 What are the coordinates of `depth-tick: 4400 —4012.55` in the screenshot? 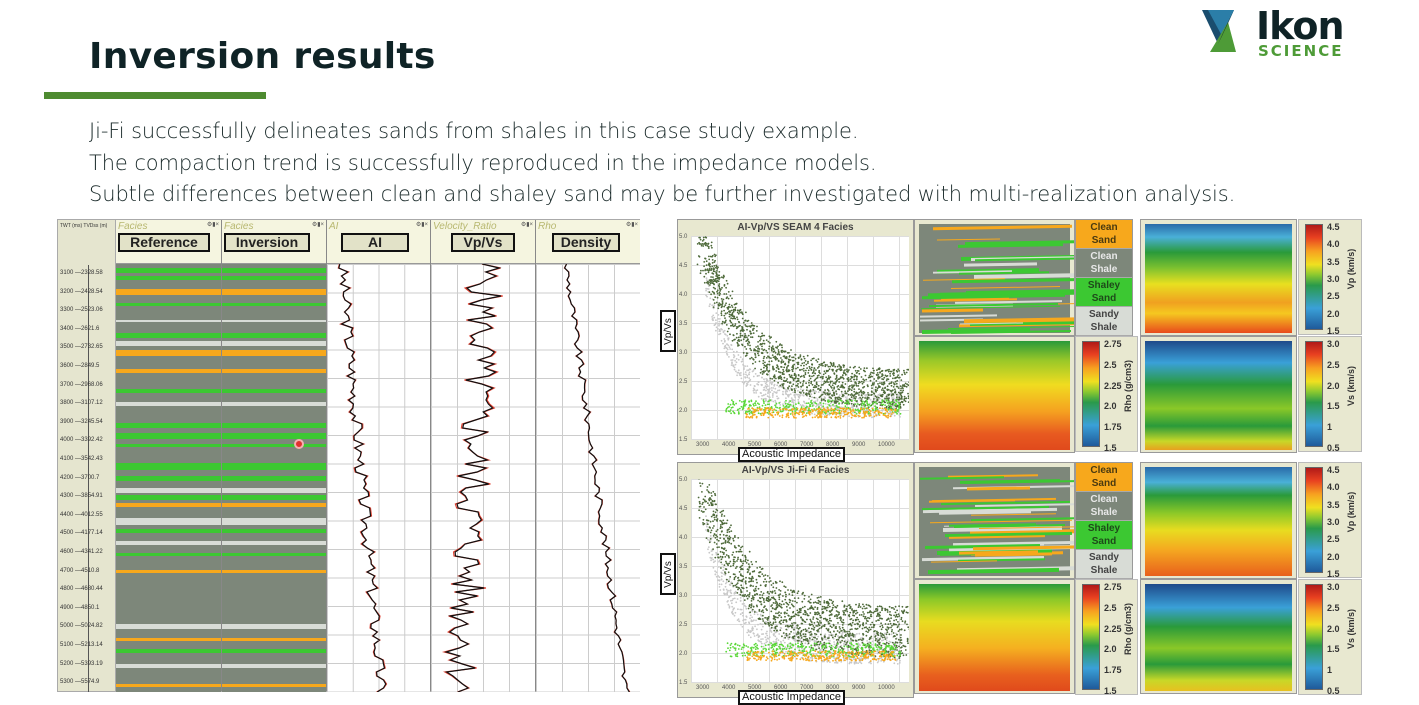 It's located at (81, 515).